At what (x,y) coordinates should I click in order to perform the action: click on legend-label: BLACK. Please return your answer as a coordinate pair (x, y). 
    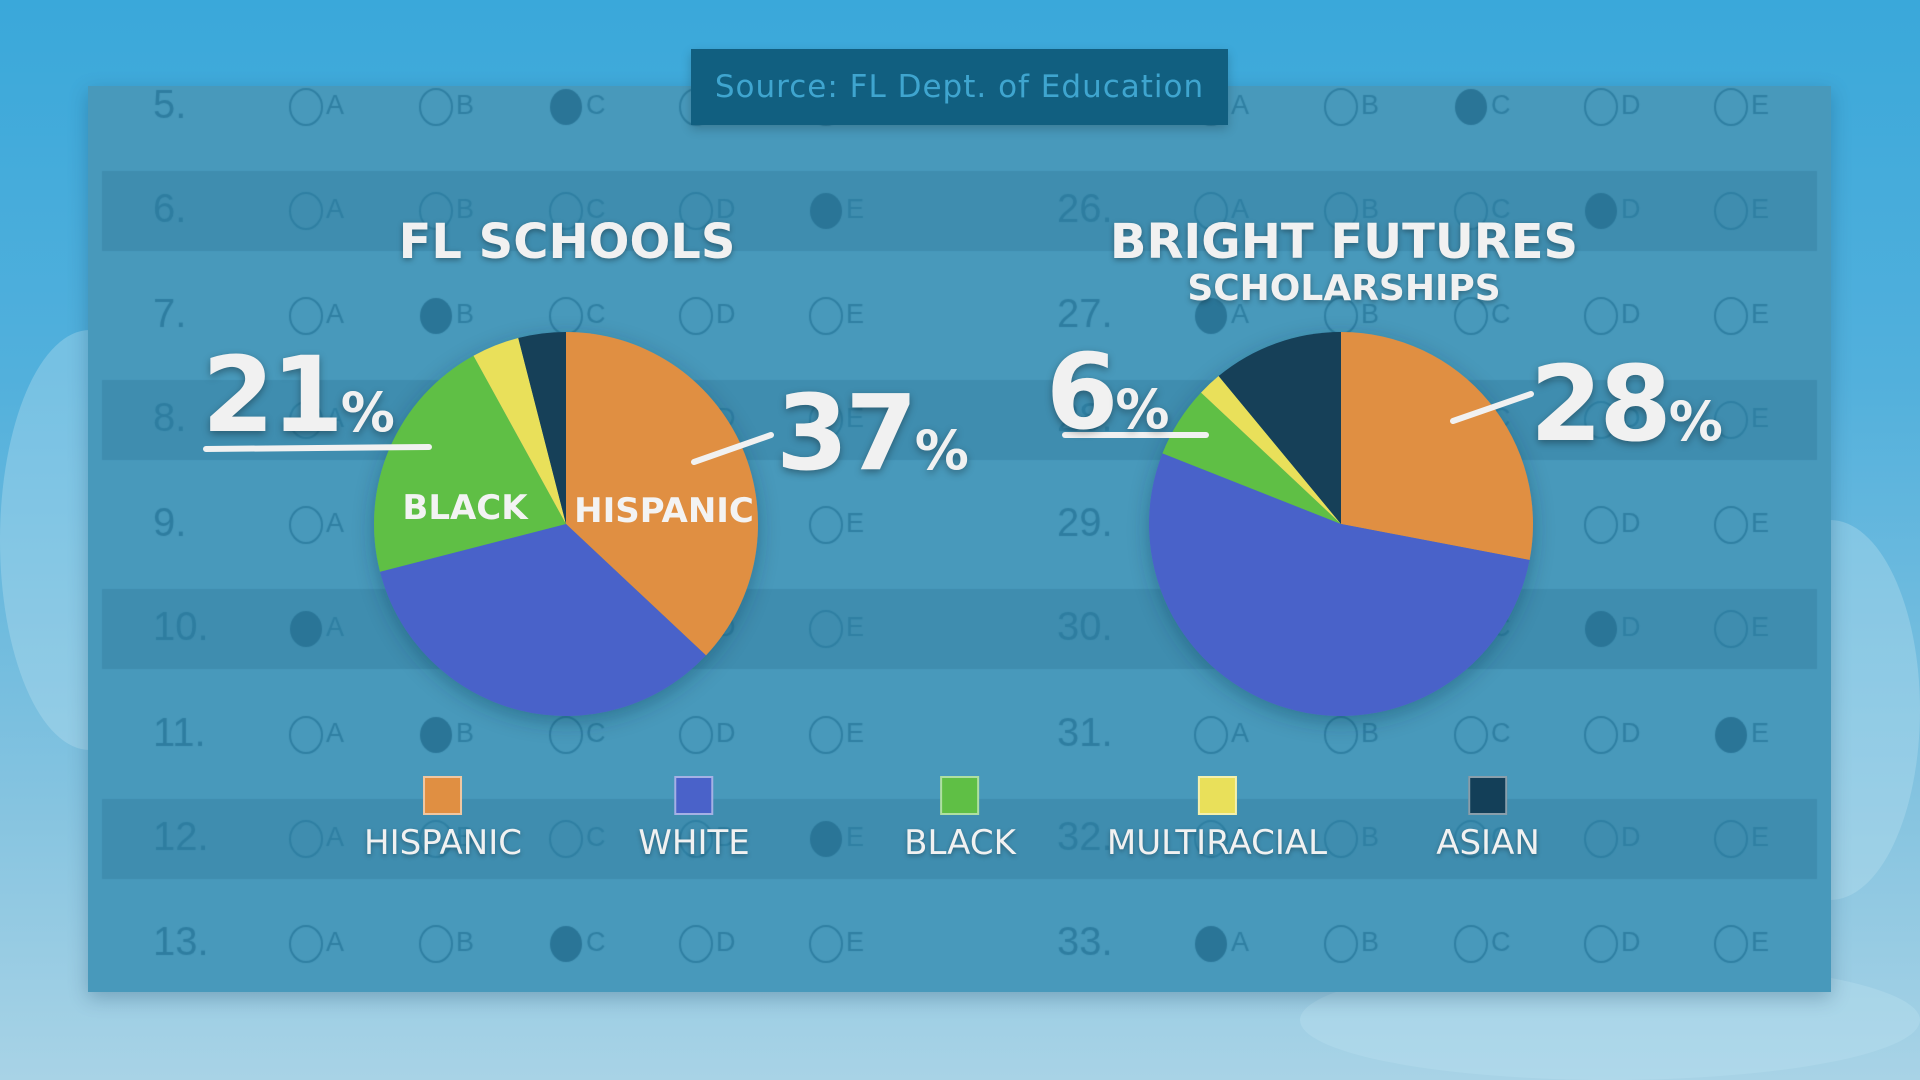
    Looking at the image, I should click on (960, 843).